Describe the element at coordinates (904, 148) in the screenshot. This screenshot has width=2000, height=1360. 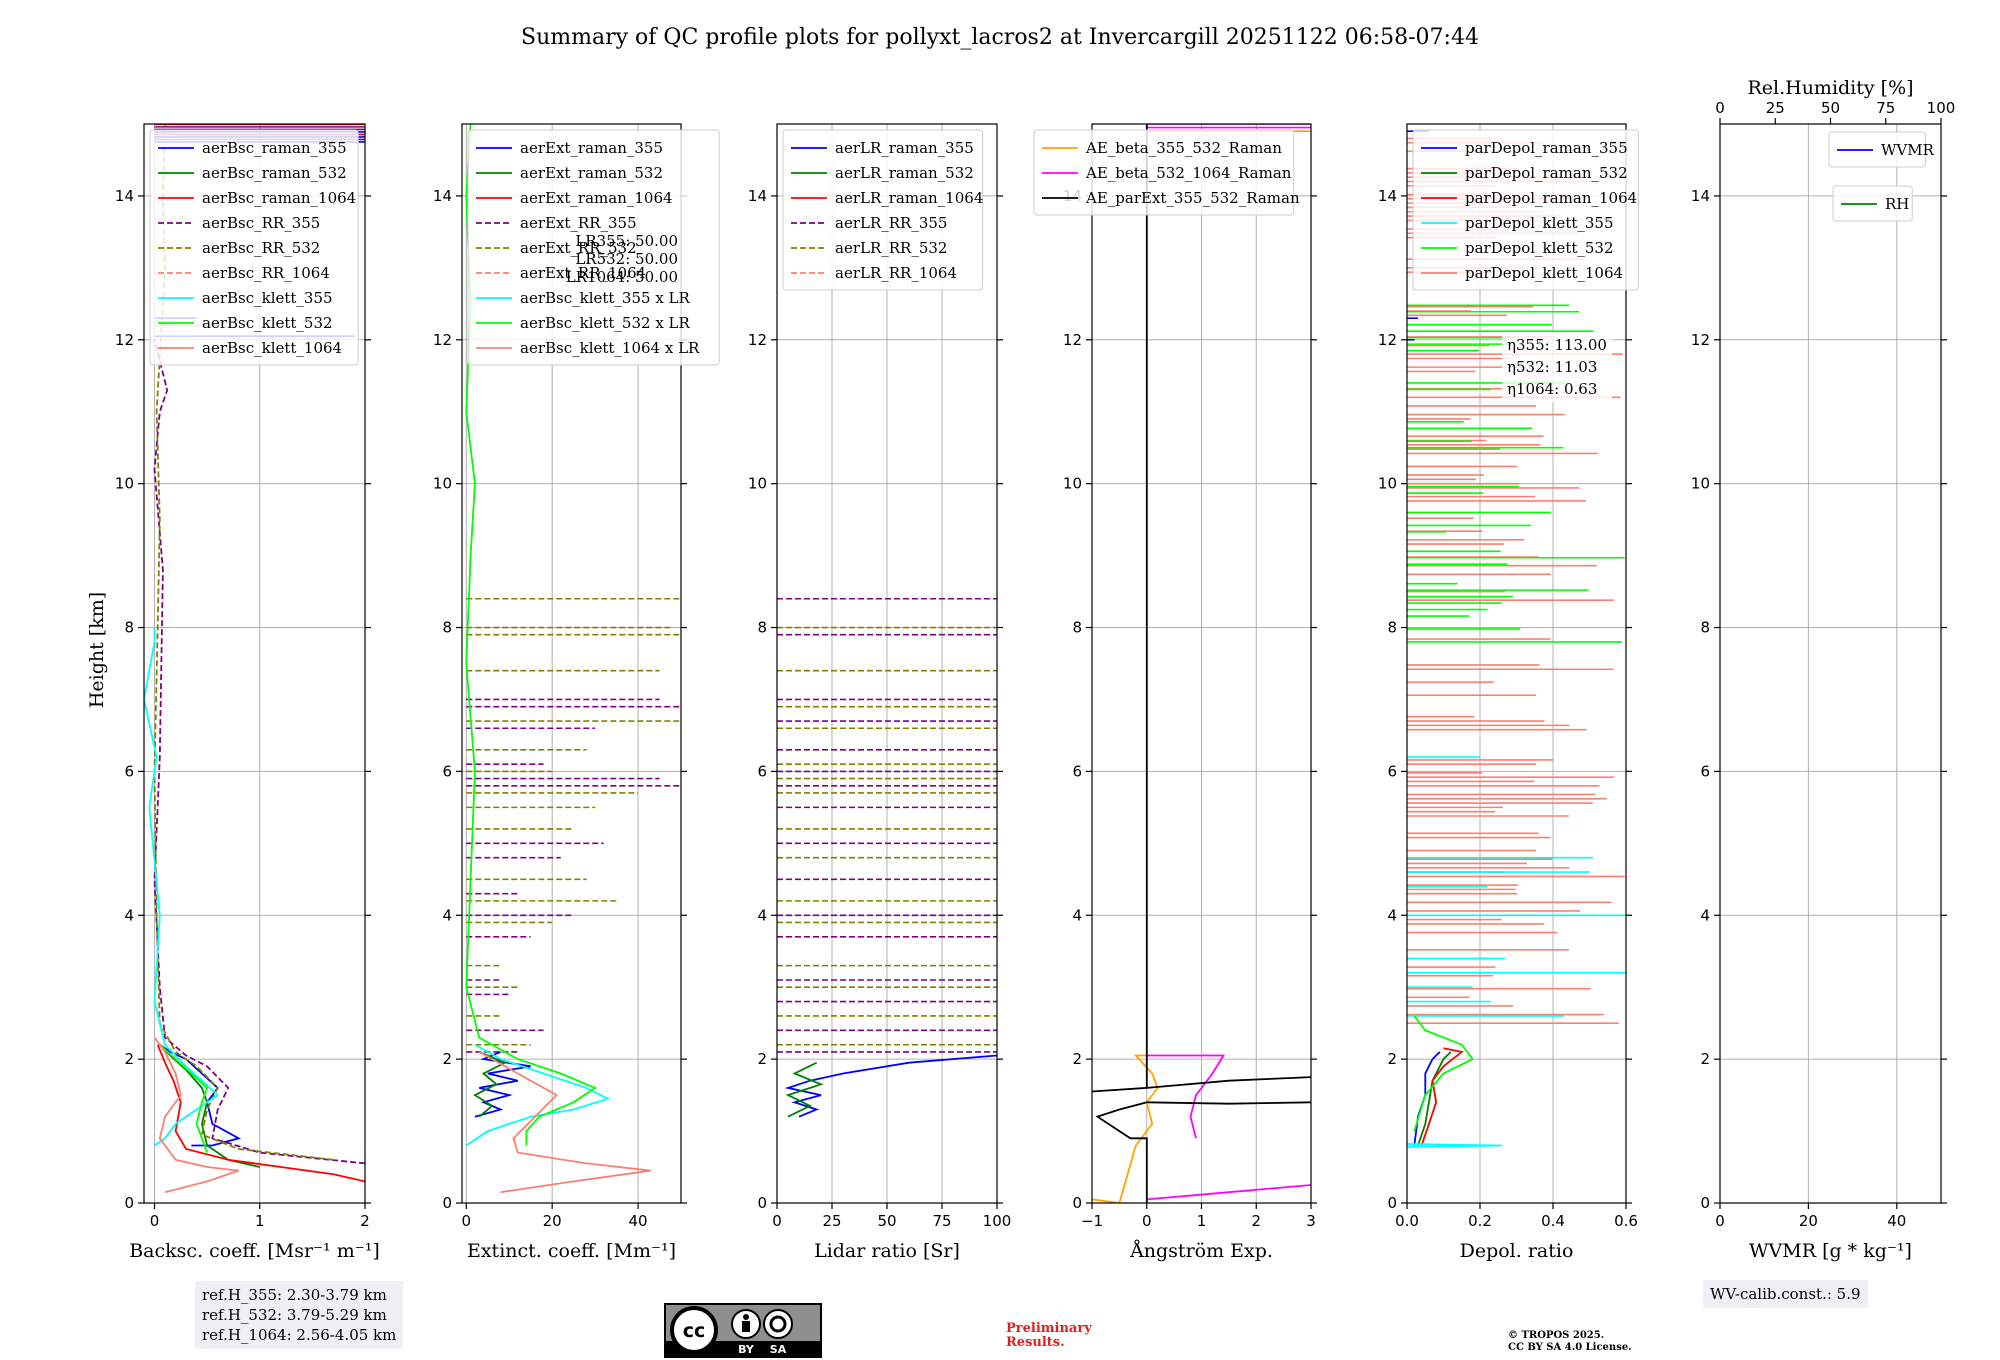
I see `legend-label: aerLR_raman_355` at that location.